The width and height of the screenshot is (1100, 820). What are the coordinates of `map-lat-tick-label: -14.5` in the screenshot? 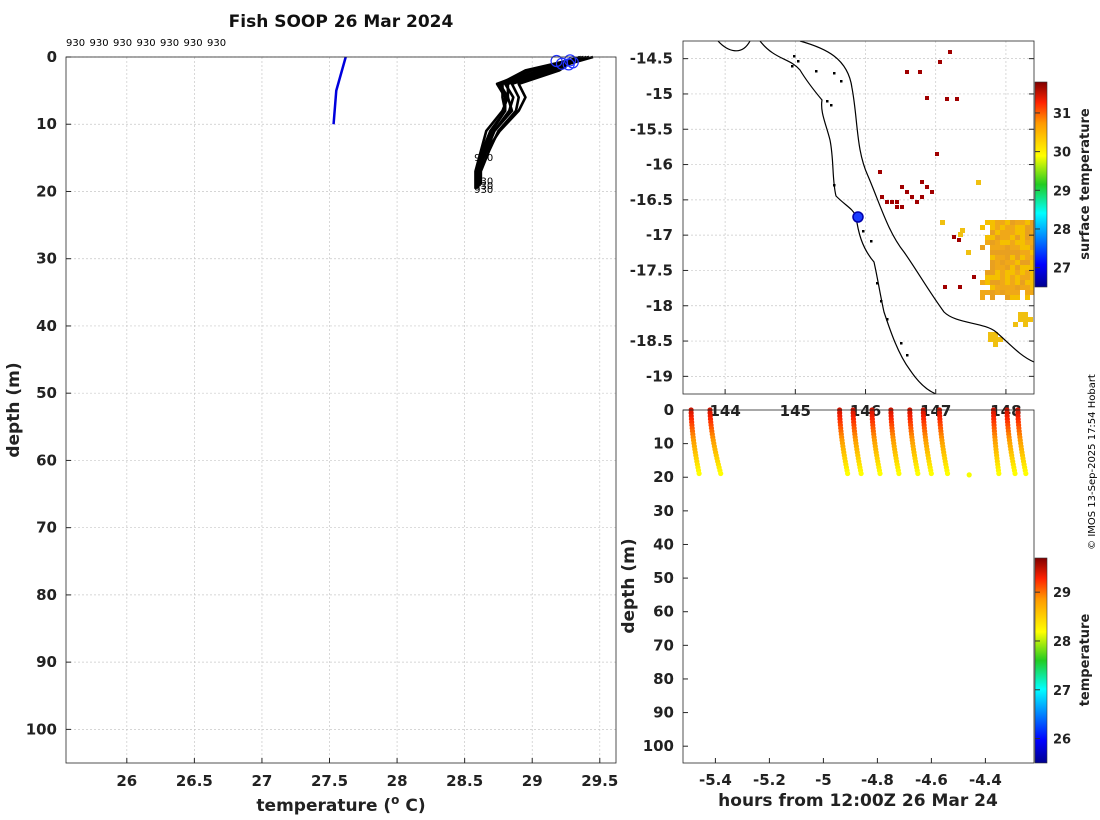 It's located at (651, 59).